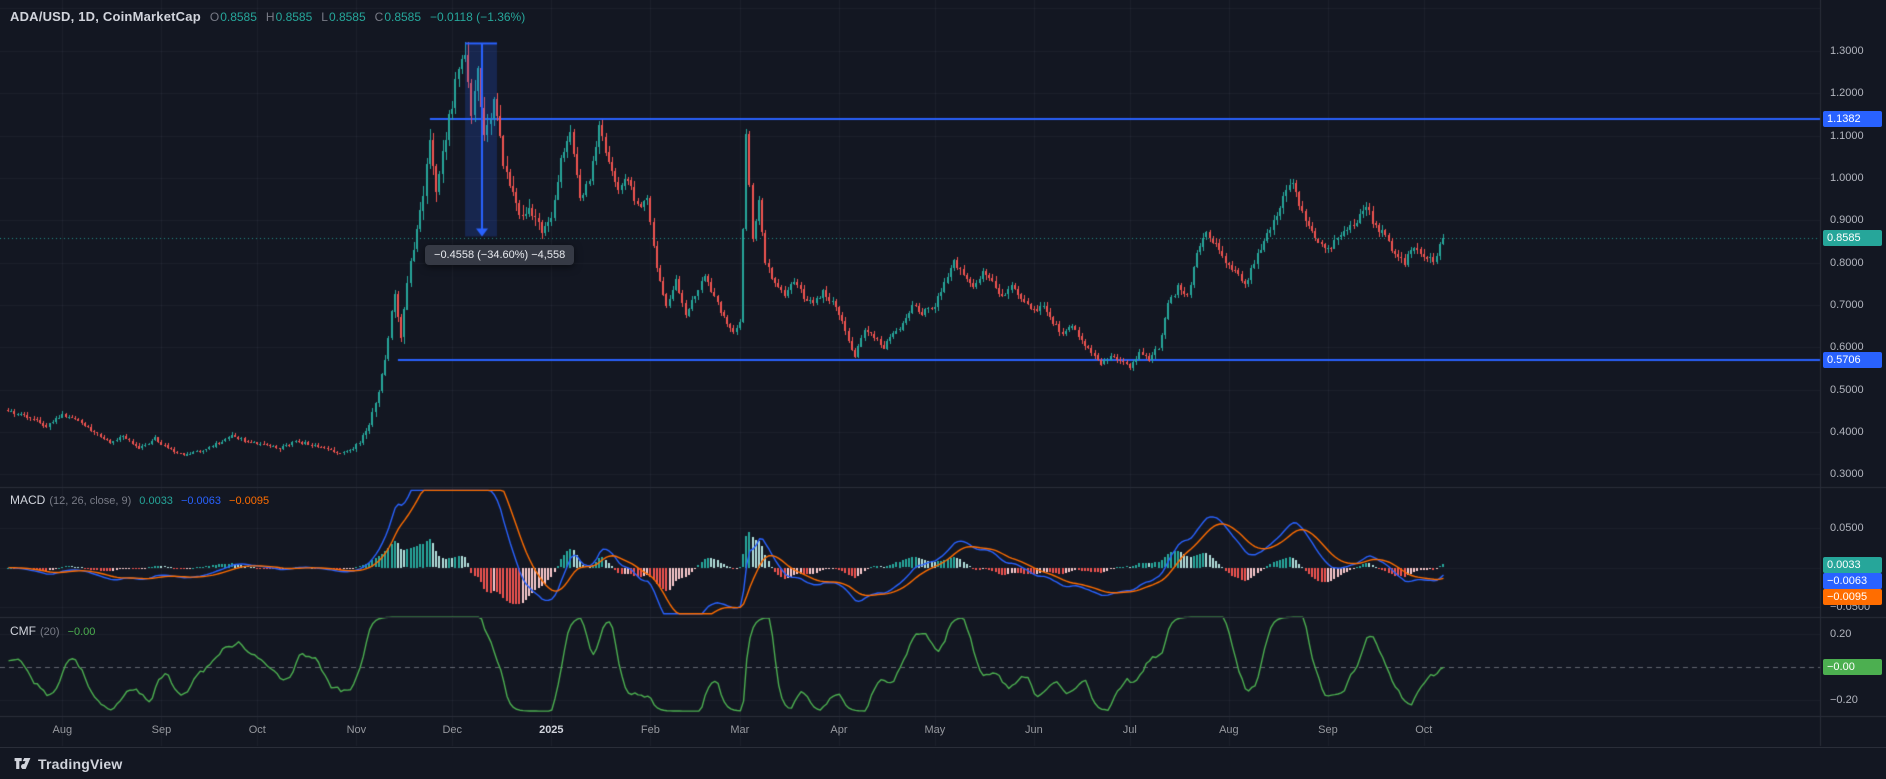  What do you see at coordinates (1847, 177) in the screenshot?
I see `price-axis-tick: 1.0000` at bounding box center [1847, 177].